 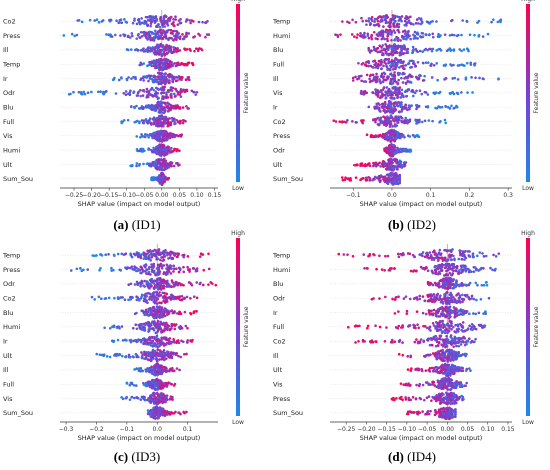 I want to click on feature-label: Vis, so click(x=8, y=399).